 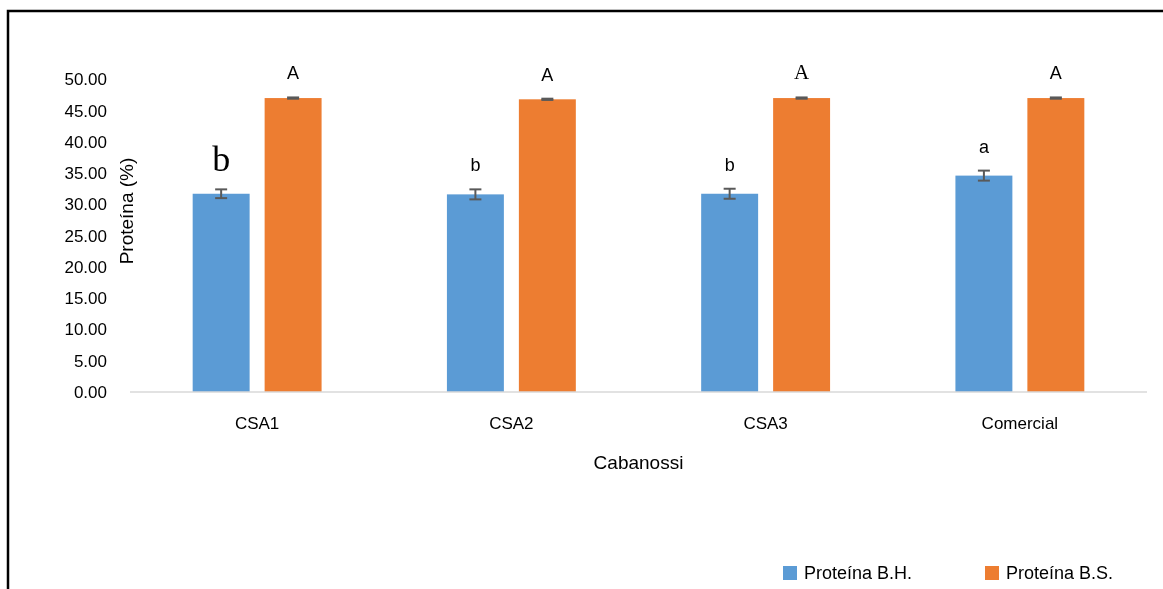 I want to click on y-tick-label: 10.00, so click(x=85, y=330).